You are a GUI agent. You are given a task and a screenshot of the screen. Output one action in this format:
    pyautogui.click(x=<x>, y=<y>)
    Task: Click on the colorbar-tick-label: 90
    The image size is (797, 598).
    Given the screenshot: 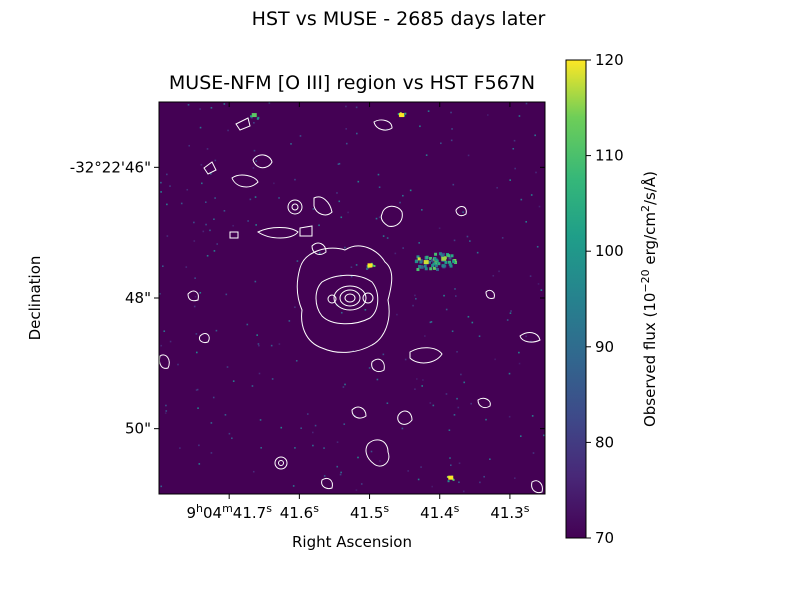 What is the action you would take?
    pyautogui.click(x=604, y=347)
    